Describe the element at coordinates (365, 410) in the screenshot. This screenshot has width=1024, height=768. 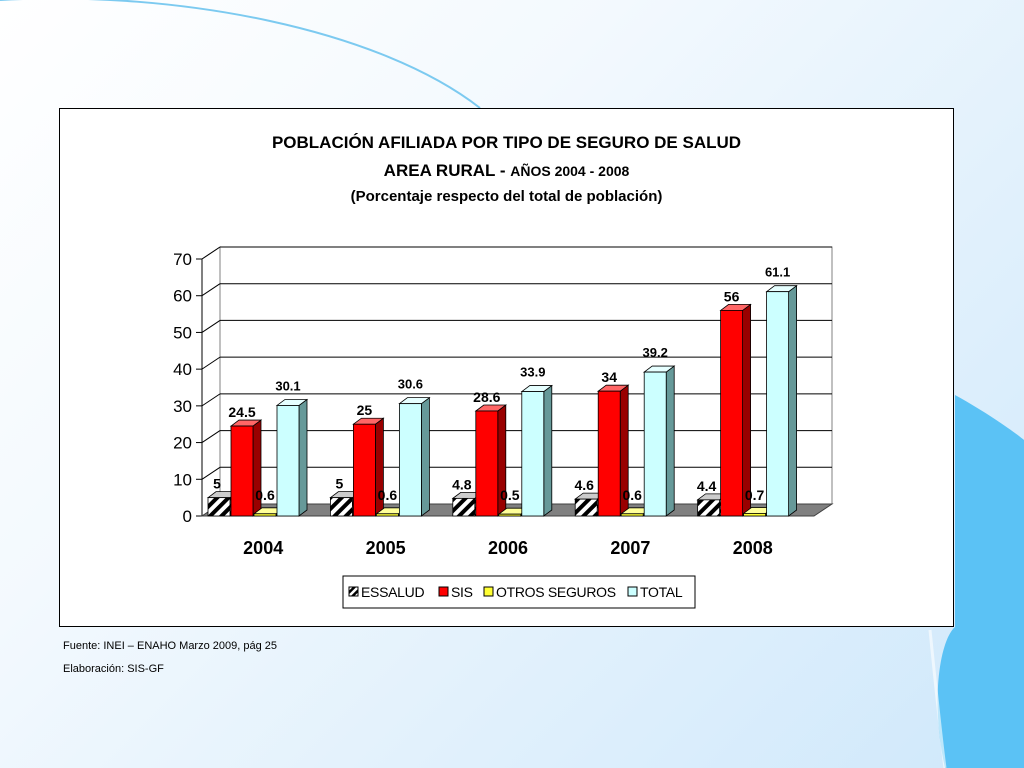
I see `data-label-sis: 25` at that location.